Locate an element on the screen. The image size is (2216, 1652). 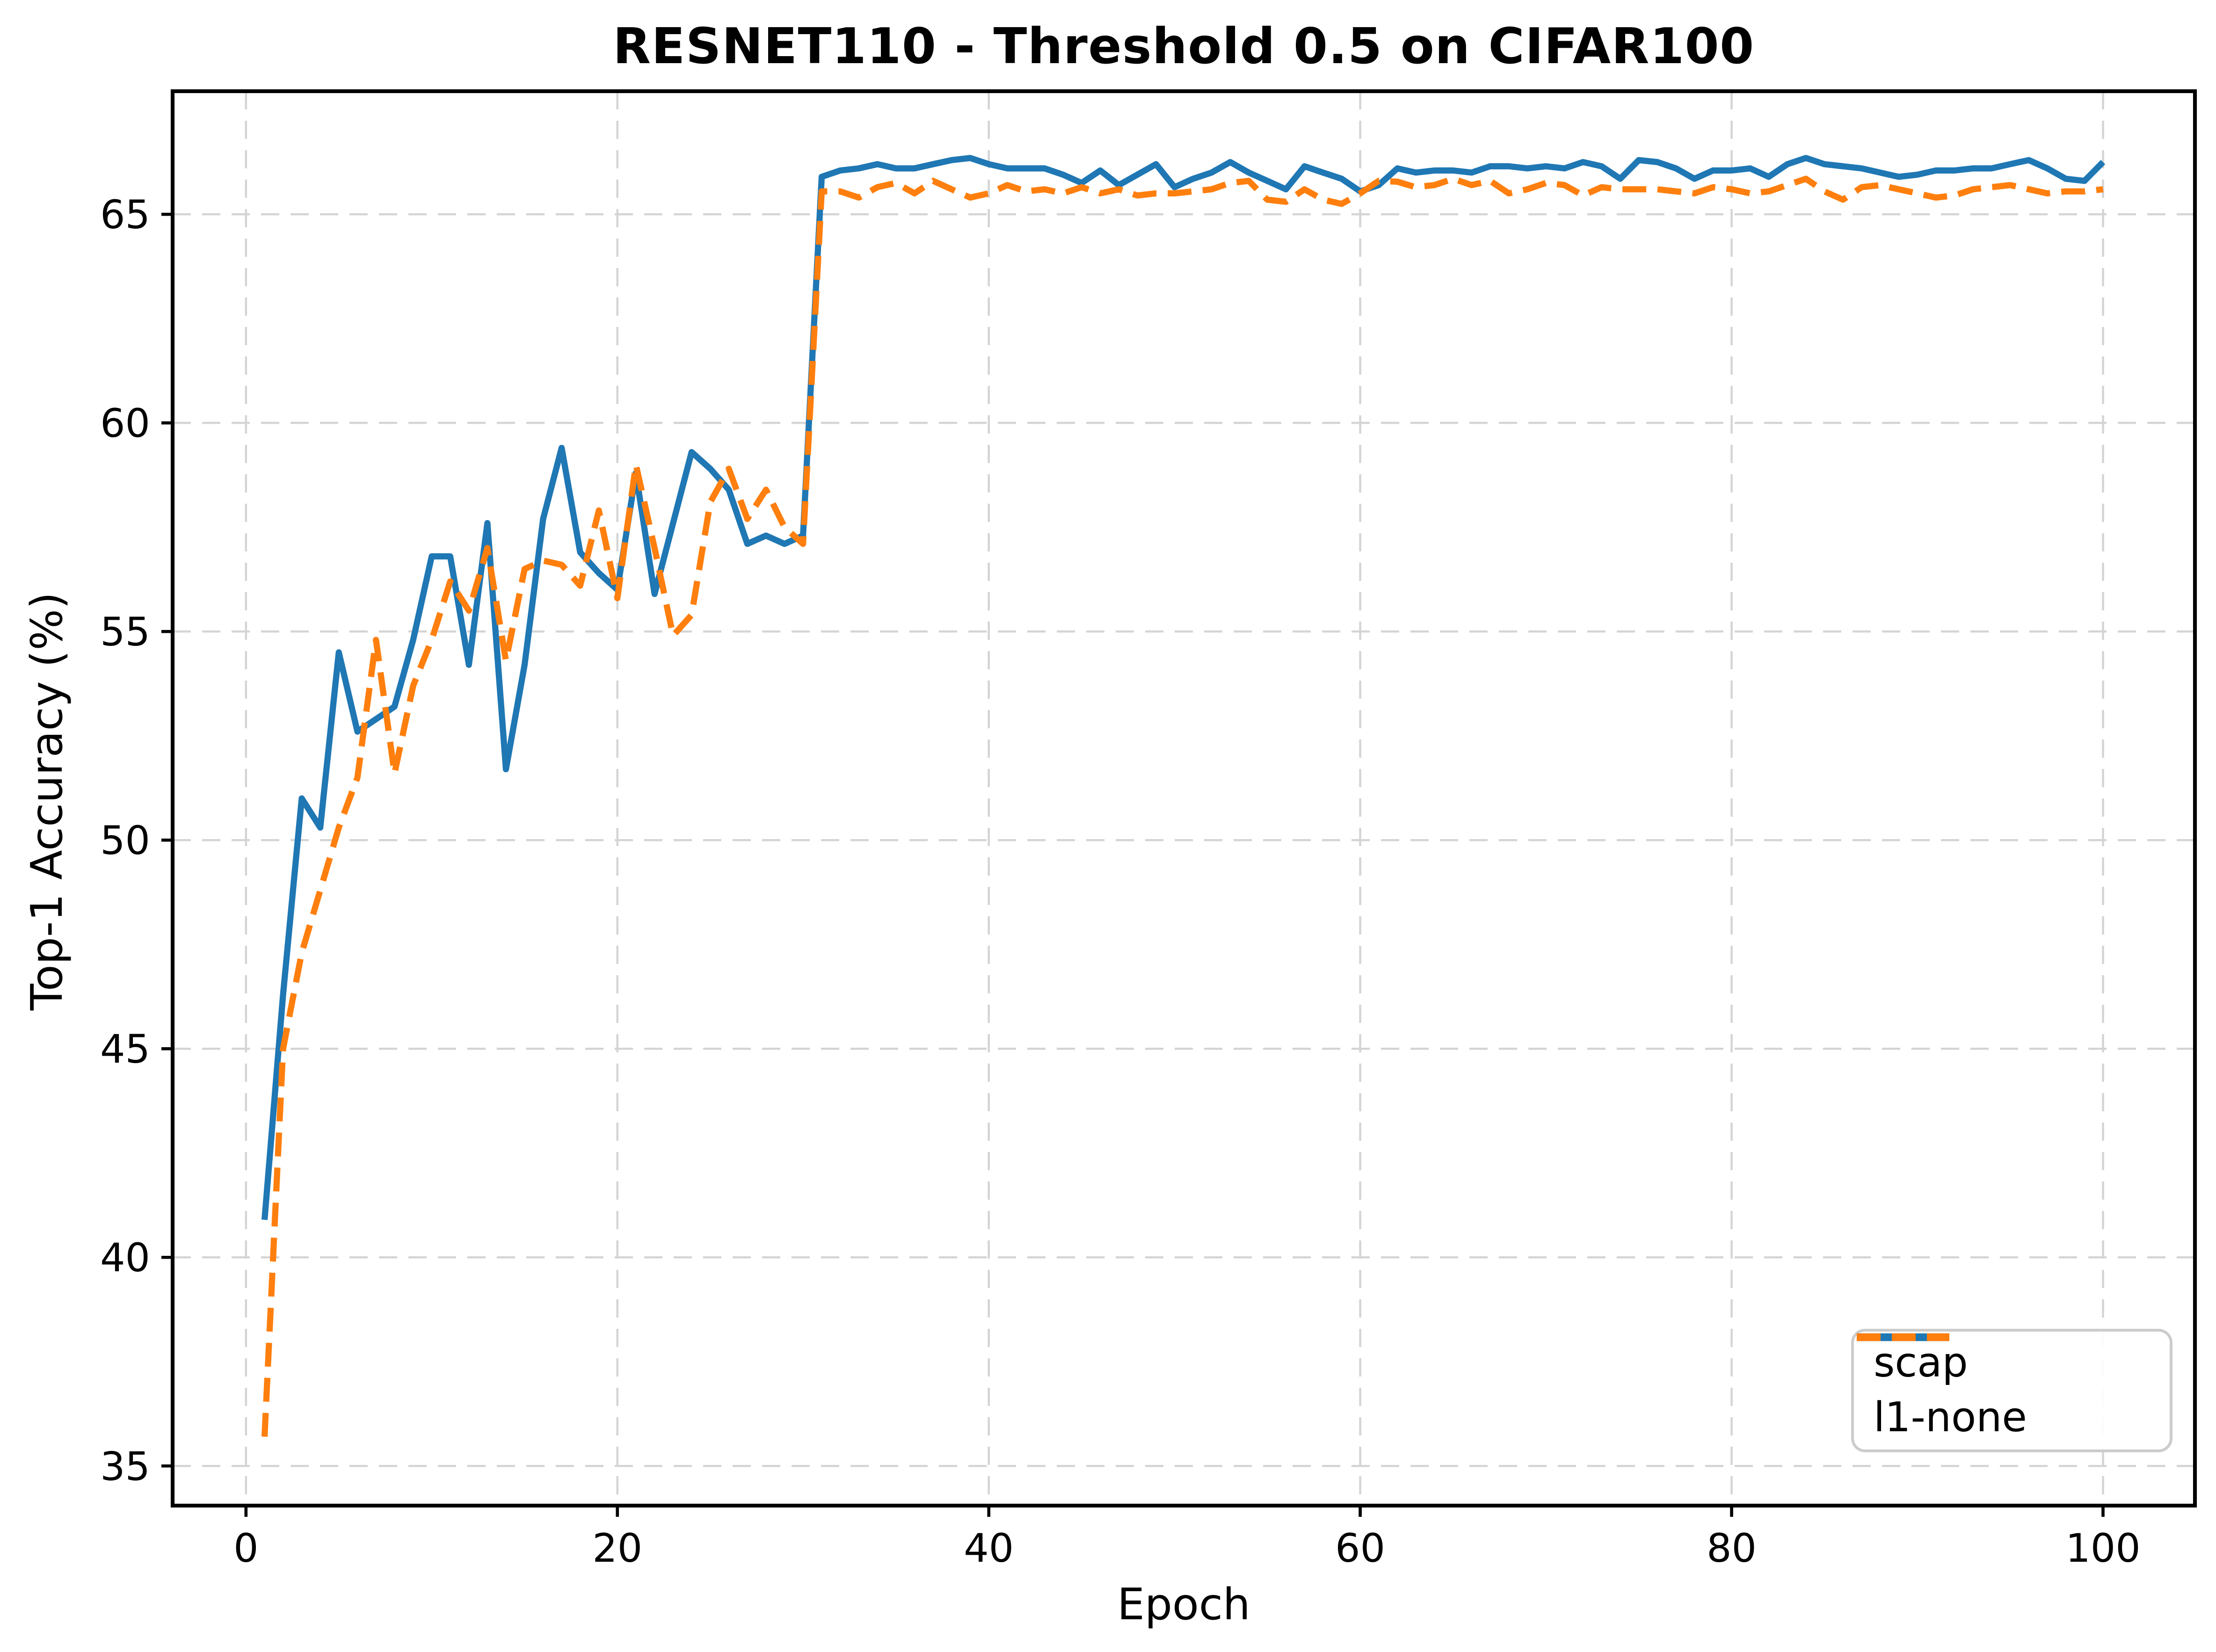
legend-item-l1-none: l1-none is located at coordinates (2013, 1387).